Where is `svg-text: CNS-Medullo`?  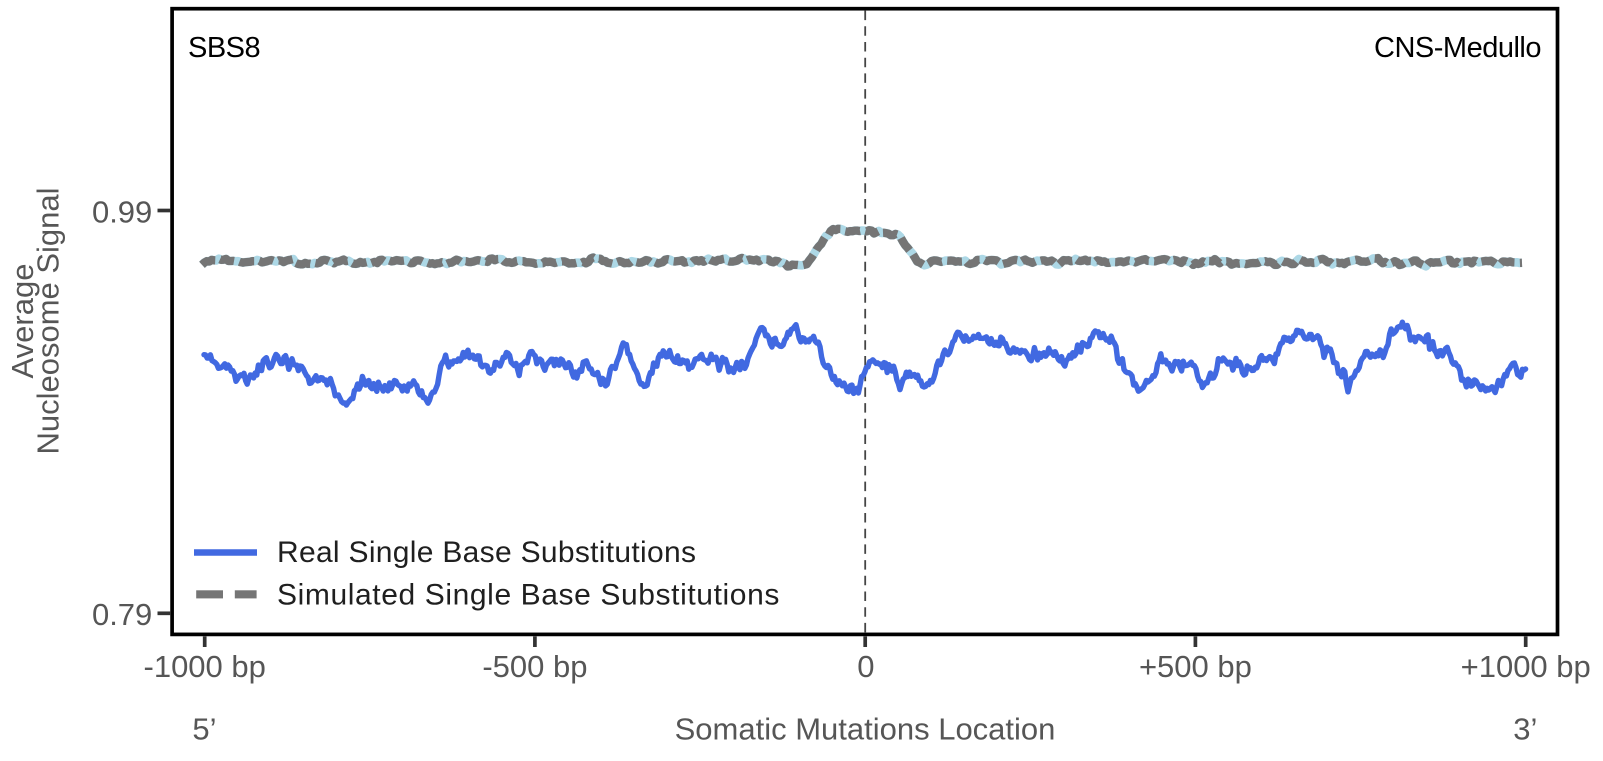 svg-text: CNS-Medullo is located at coordinates (1457, 48).